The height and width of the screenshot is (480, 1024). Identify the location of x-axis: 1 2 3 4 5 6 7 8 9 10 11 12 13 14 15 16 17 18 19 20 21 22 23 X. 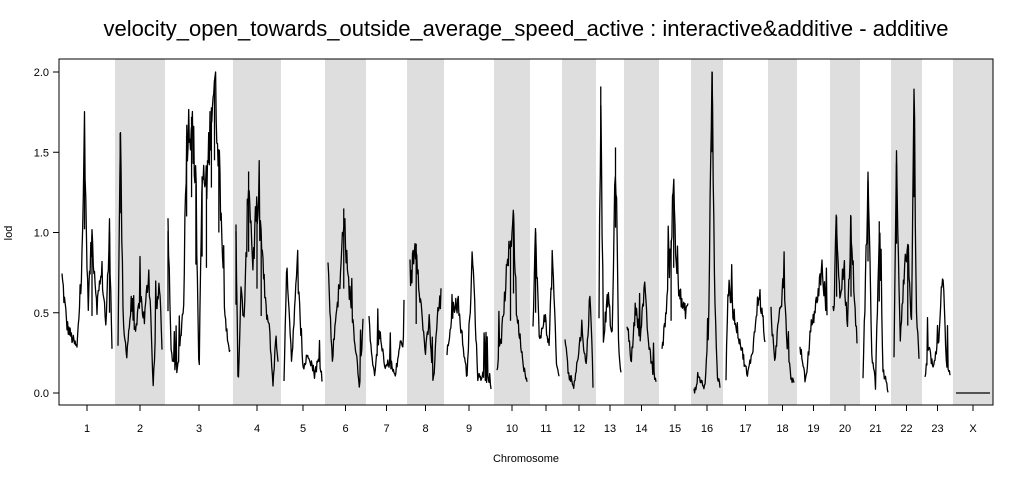
(530, 420).